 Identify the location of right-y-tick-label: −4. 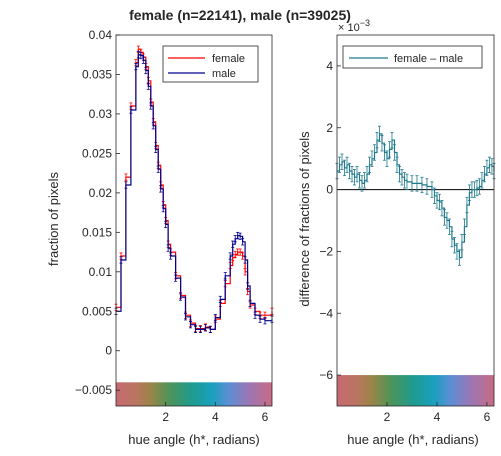
(326, 313).